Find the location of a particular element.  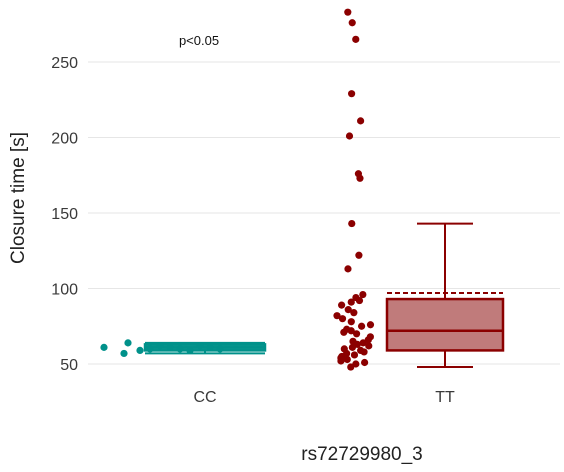

box-tt is located at coordinates (445, 324).